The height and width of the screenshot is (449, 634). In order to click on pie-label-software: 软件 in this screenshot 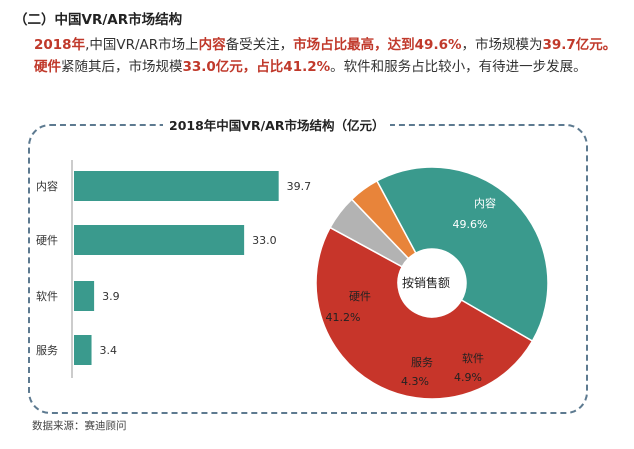, I will do `click(473, 358)`.